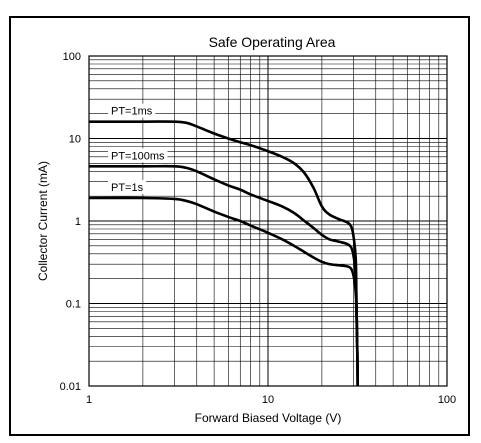 The width and height of the screenshot is (481, 443). I want to click on series-labels: PT=1ms PT=100ms PT=1s, so click(138, 149).